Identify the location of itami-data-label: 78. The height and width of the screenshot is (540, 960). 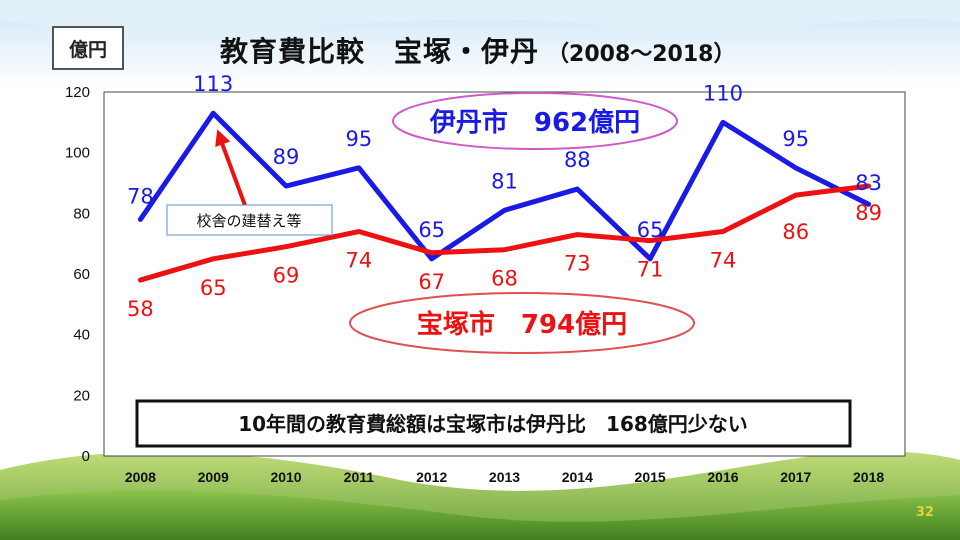
(140, 196).